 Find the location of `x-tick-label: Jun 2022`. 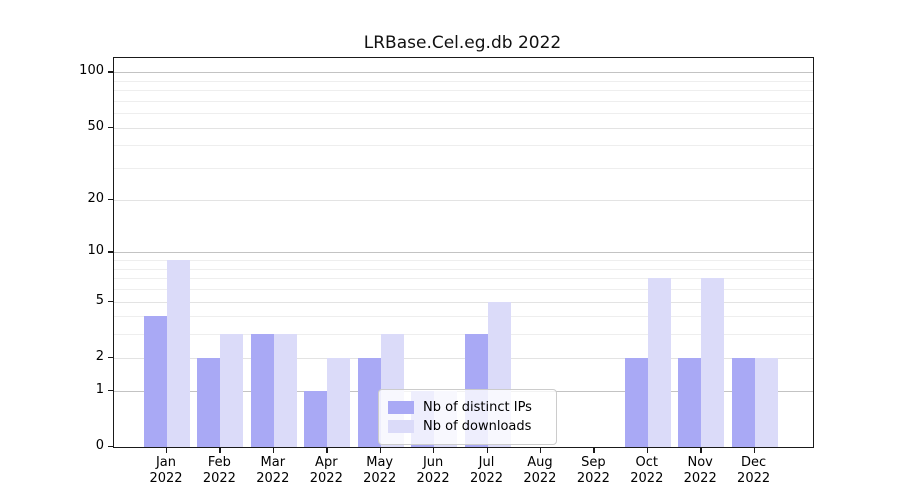

x-tick-label: Jun 2022 is located at coordinates (433, 471).